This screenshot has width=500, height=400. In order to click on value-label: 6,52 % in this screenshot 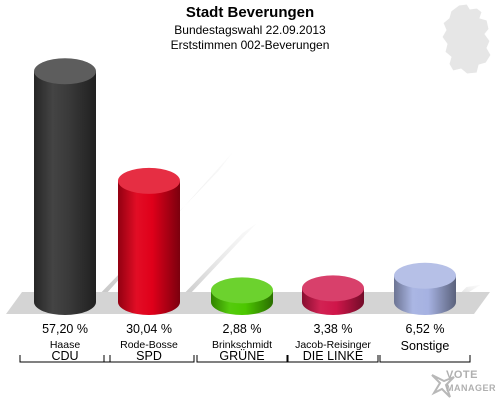, I will do `click(425, 329)`.